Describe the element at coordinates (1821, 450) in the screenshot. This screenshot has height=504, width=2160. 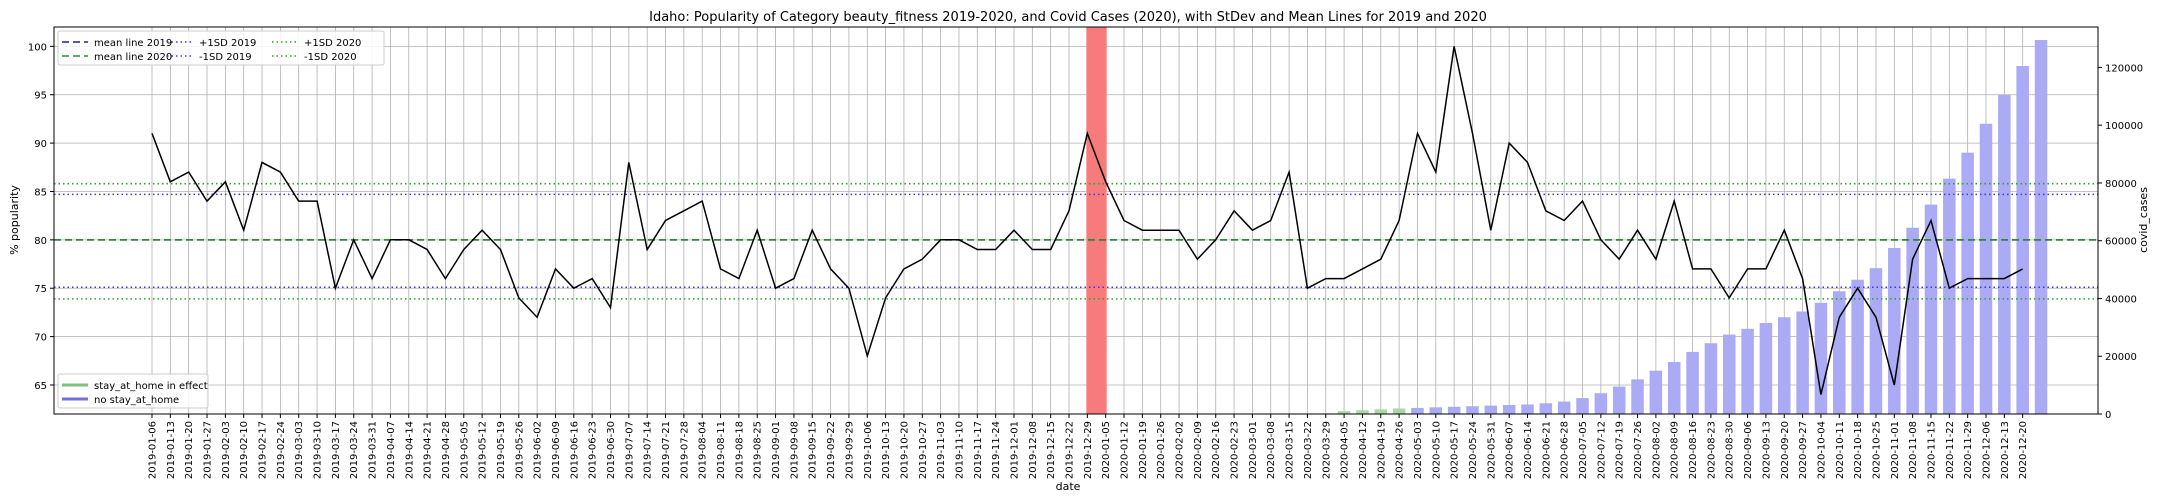
I see `x-tick-label: 2020-10-04` at that location.